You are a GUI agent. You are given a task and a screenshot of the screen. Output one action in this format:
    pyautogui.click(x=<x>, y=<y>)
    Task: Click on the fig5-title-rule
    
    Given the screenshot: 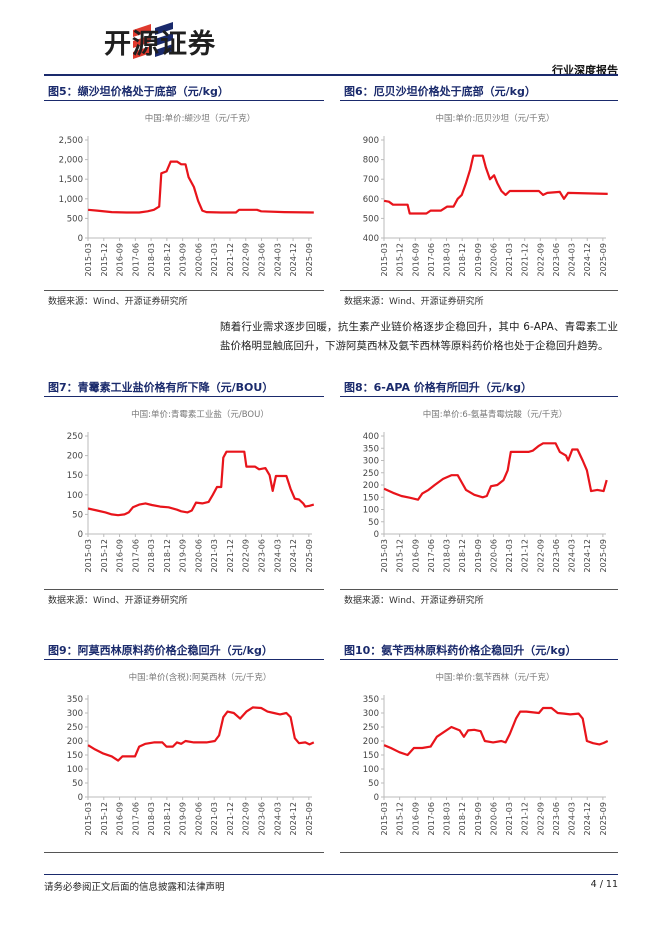 What is the action you would take?
    pyautogui.click(x=184, y=100)
    